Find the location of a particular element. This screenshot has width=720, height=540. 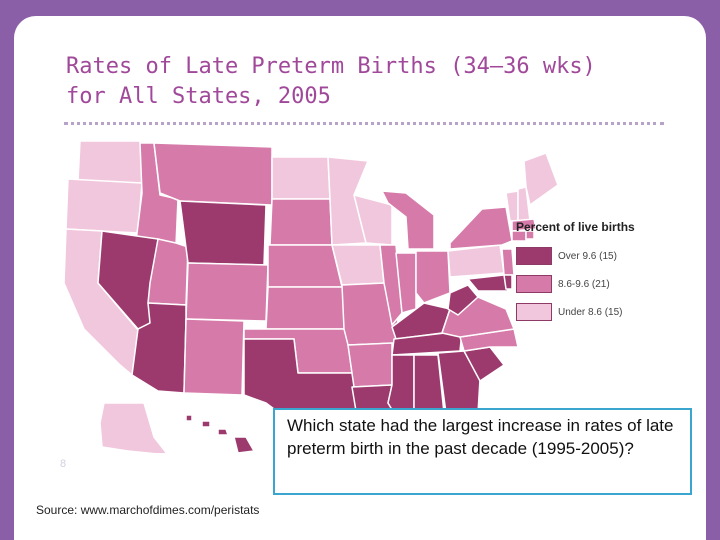

map-state-hawaii-oahu is located at coordinates (206, 424).